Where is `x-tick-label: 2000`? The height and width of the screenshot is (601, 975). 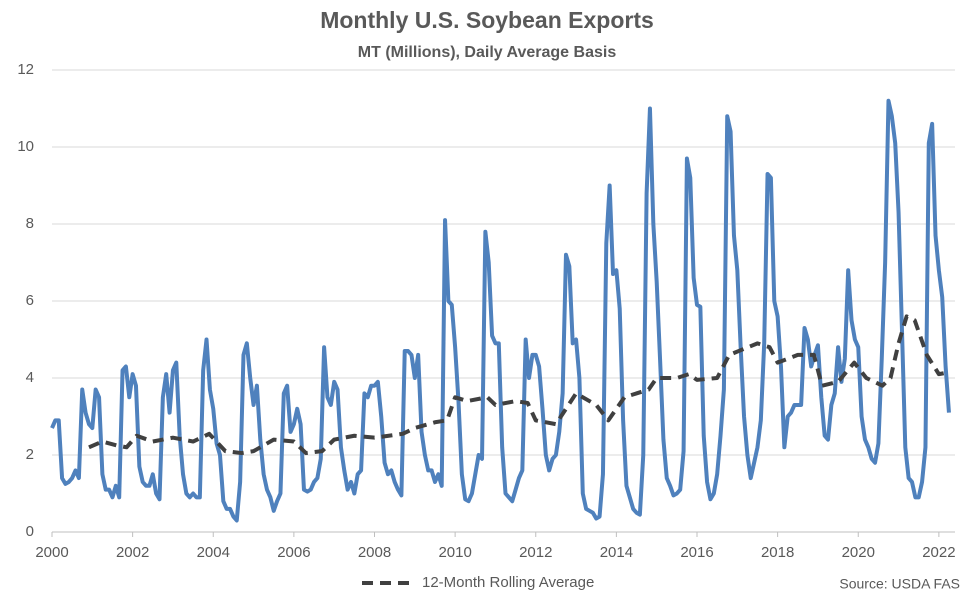
x-tick-label: 2000 is located at coordinates (51, 552).